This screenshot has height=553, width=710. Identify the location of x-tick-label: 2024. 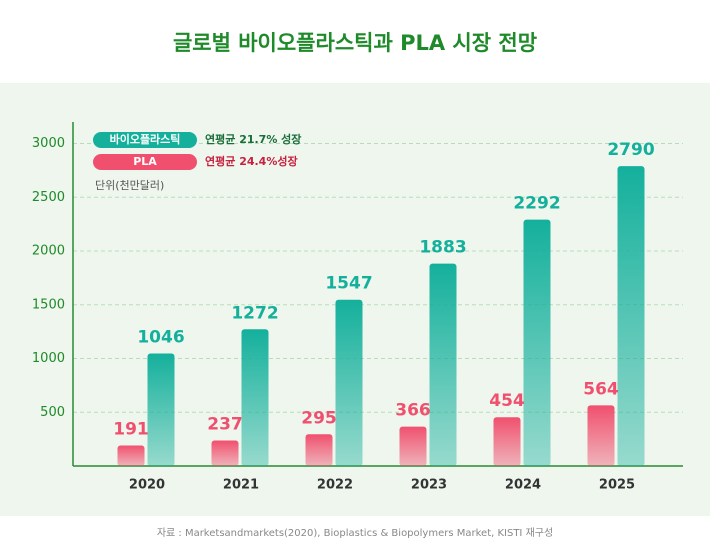
(523, 485).